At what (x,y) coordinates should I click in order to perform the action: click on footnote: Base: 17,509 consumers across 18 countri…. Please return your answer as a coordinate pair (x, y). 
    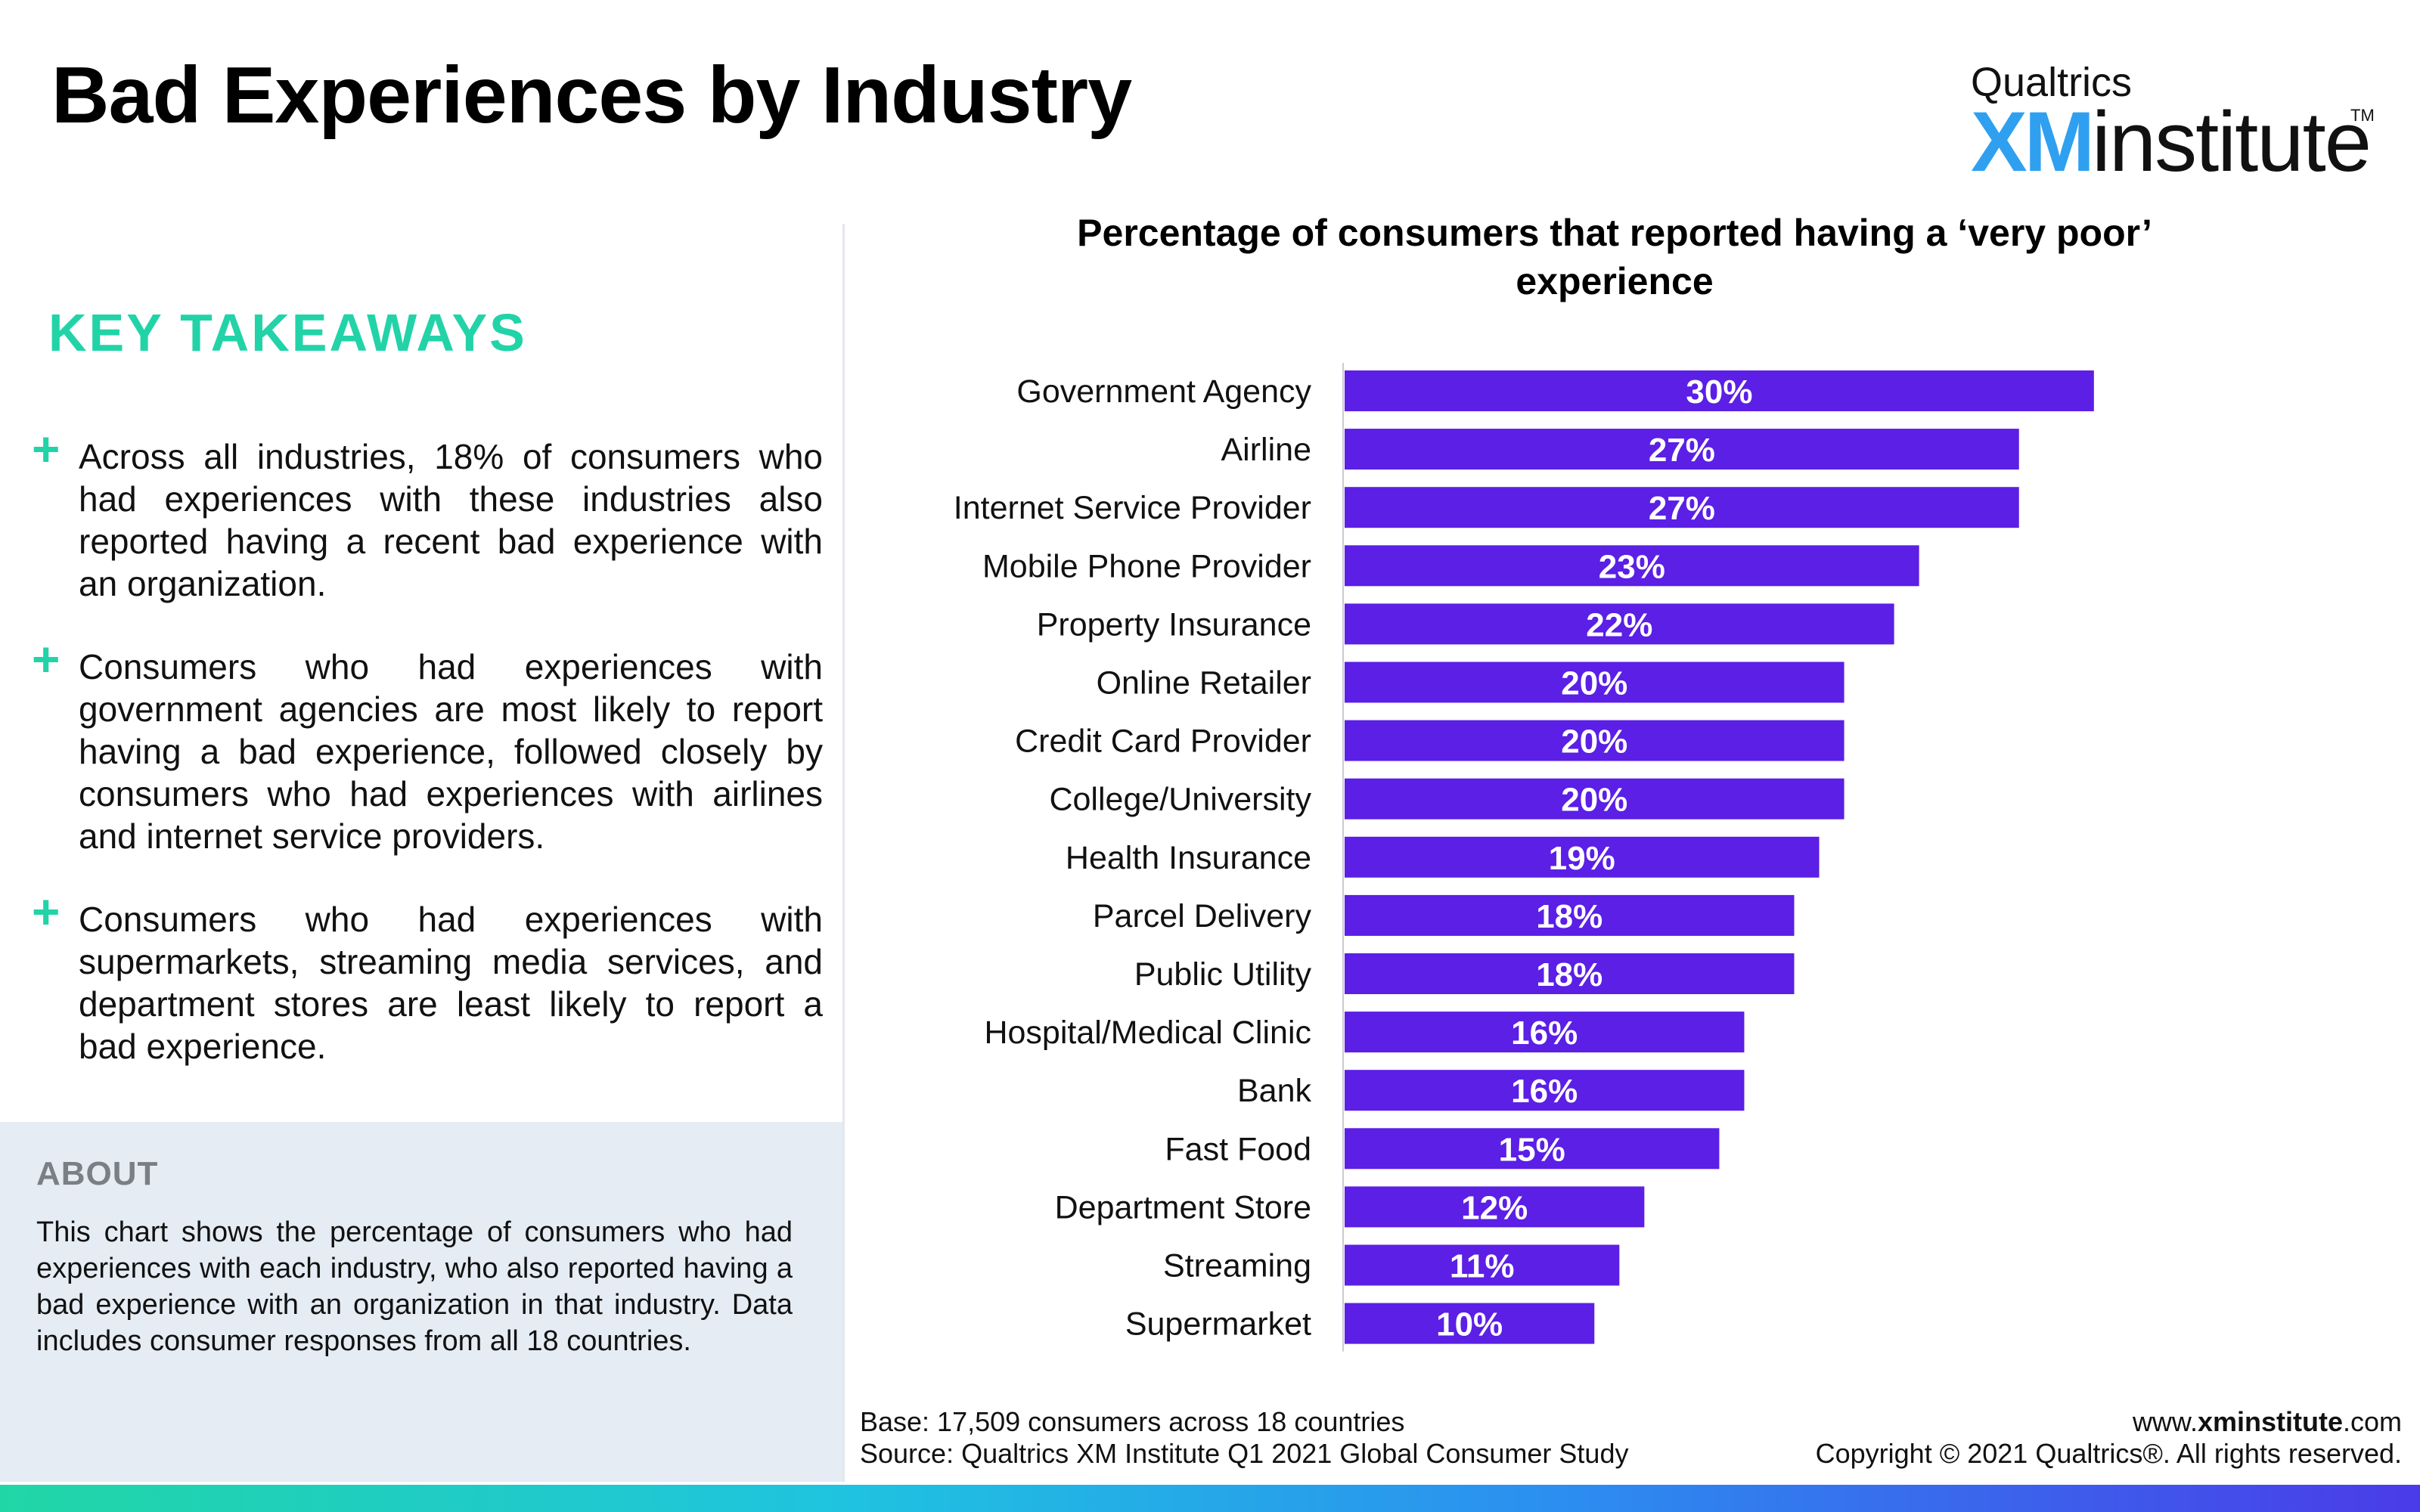
    Looking at the image, I should click on (1244, 1438).